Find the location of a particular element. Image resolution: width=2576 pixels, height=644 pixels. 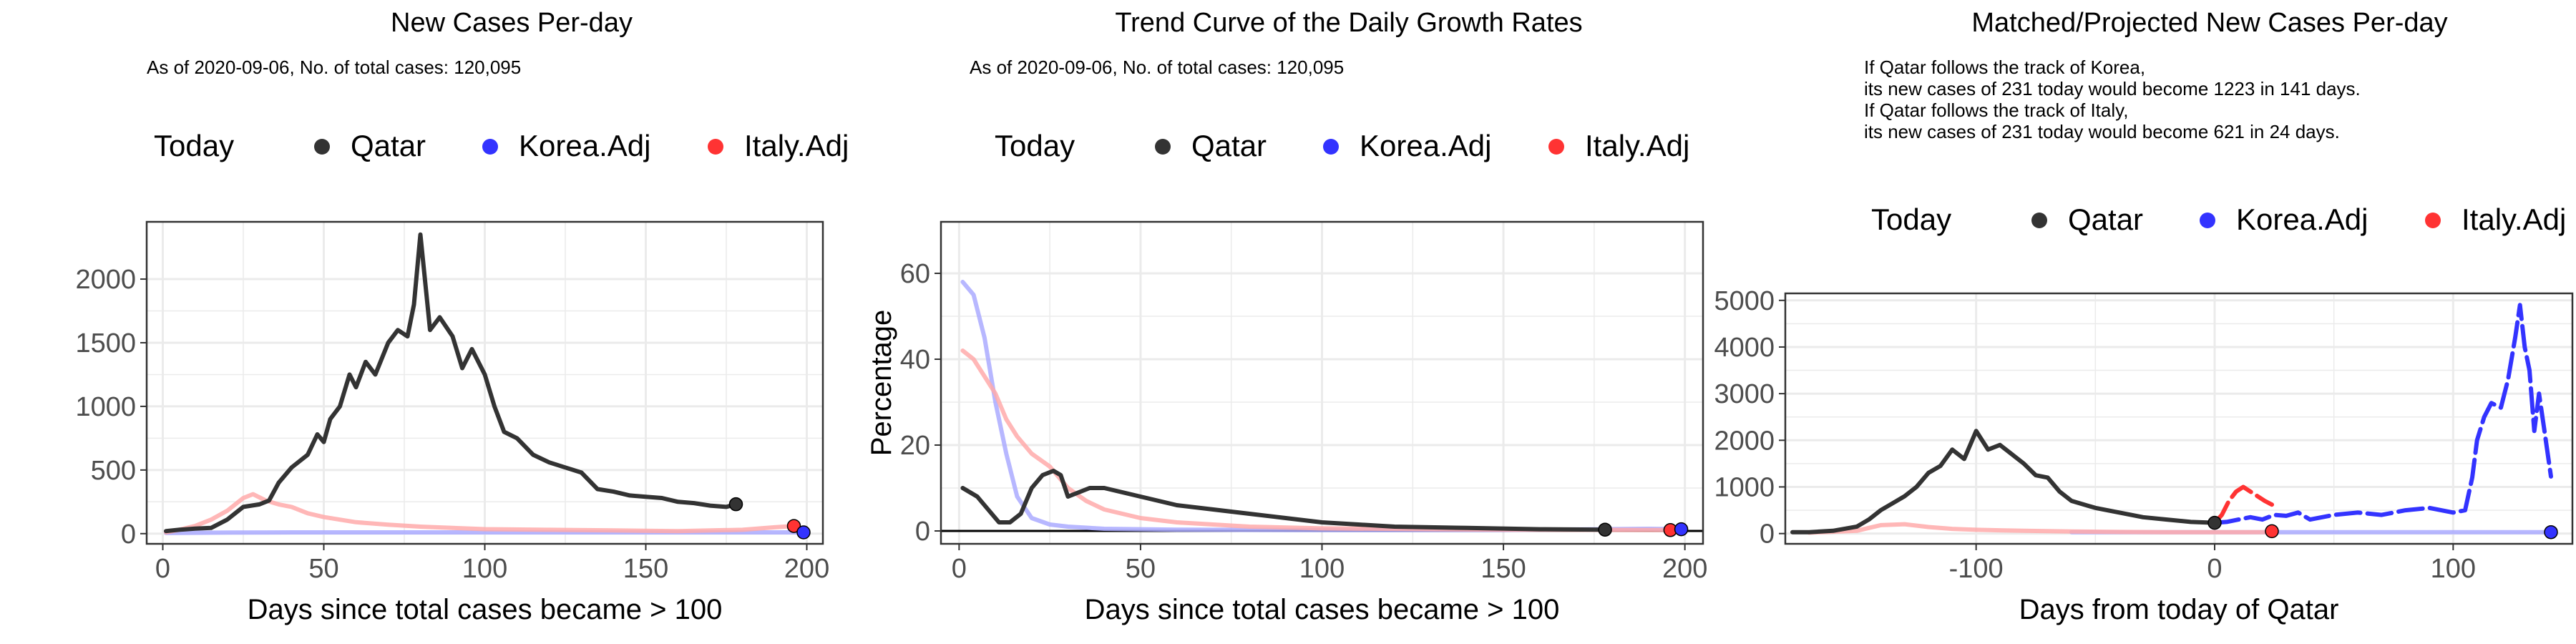

y-tick-label: 60 is located at coordinates (915, 274).